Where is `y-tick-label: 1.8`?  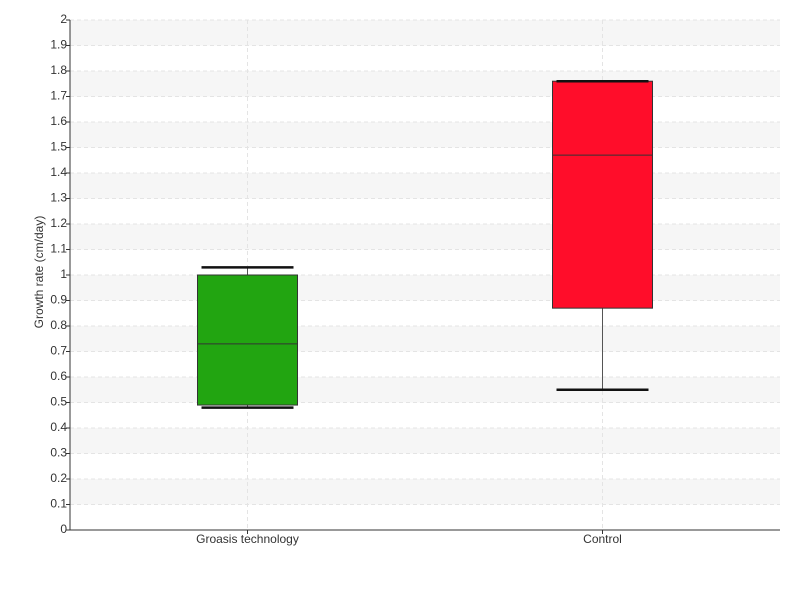 y-tick-label: 1.8 is located at coordinates (58, 70).